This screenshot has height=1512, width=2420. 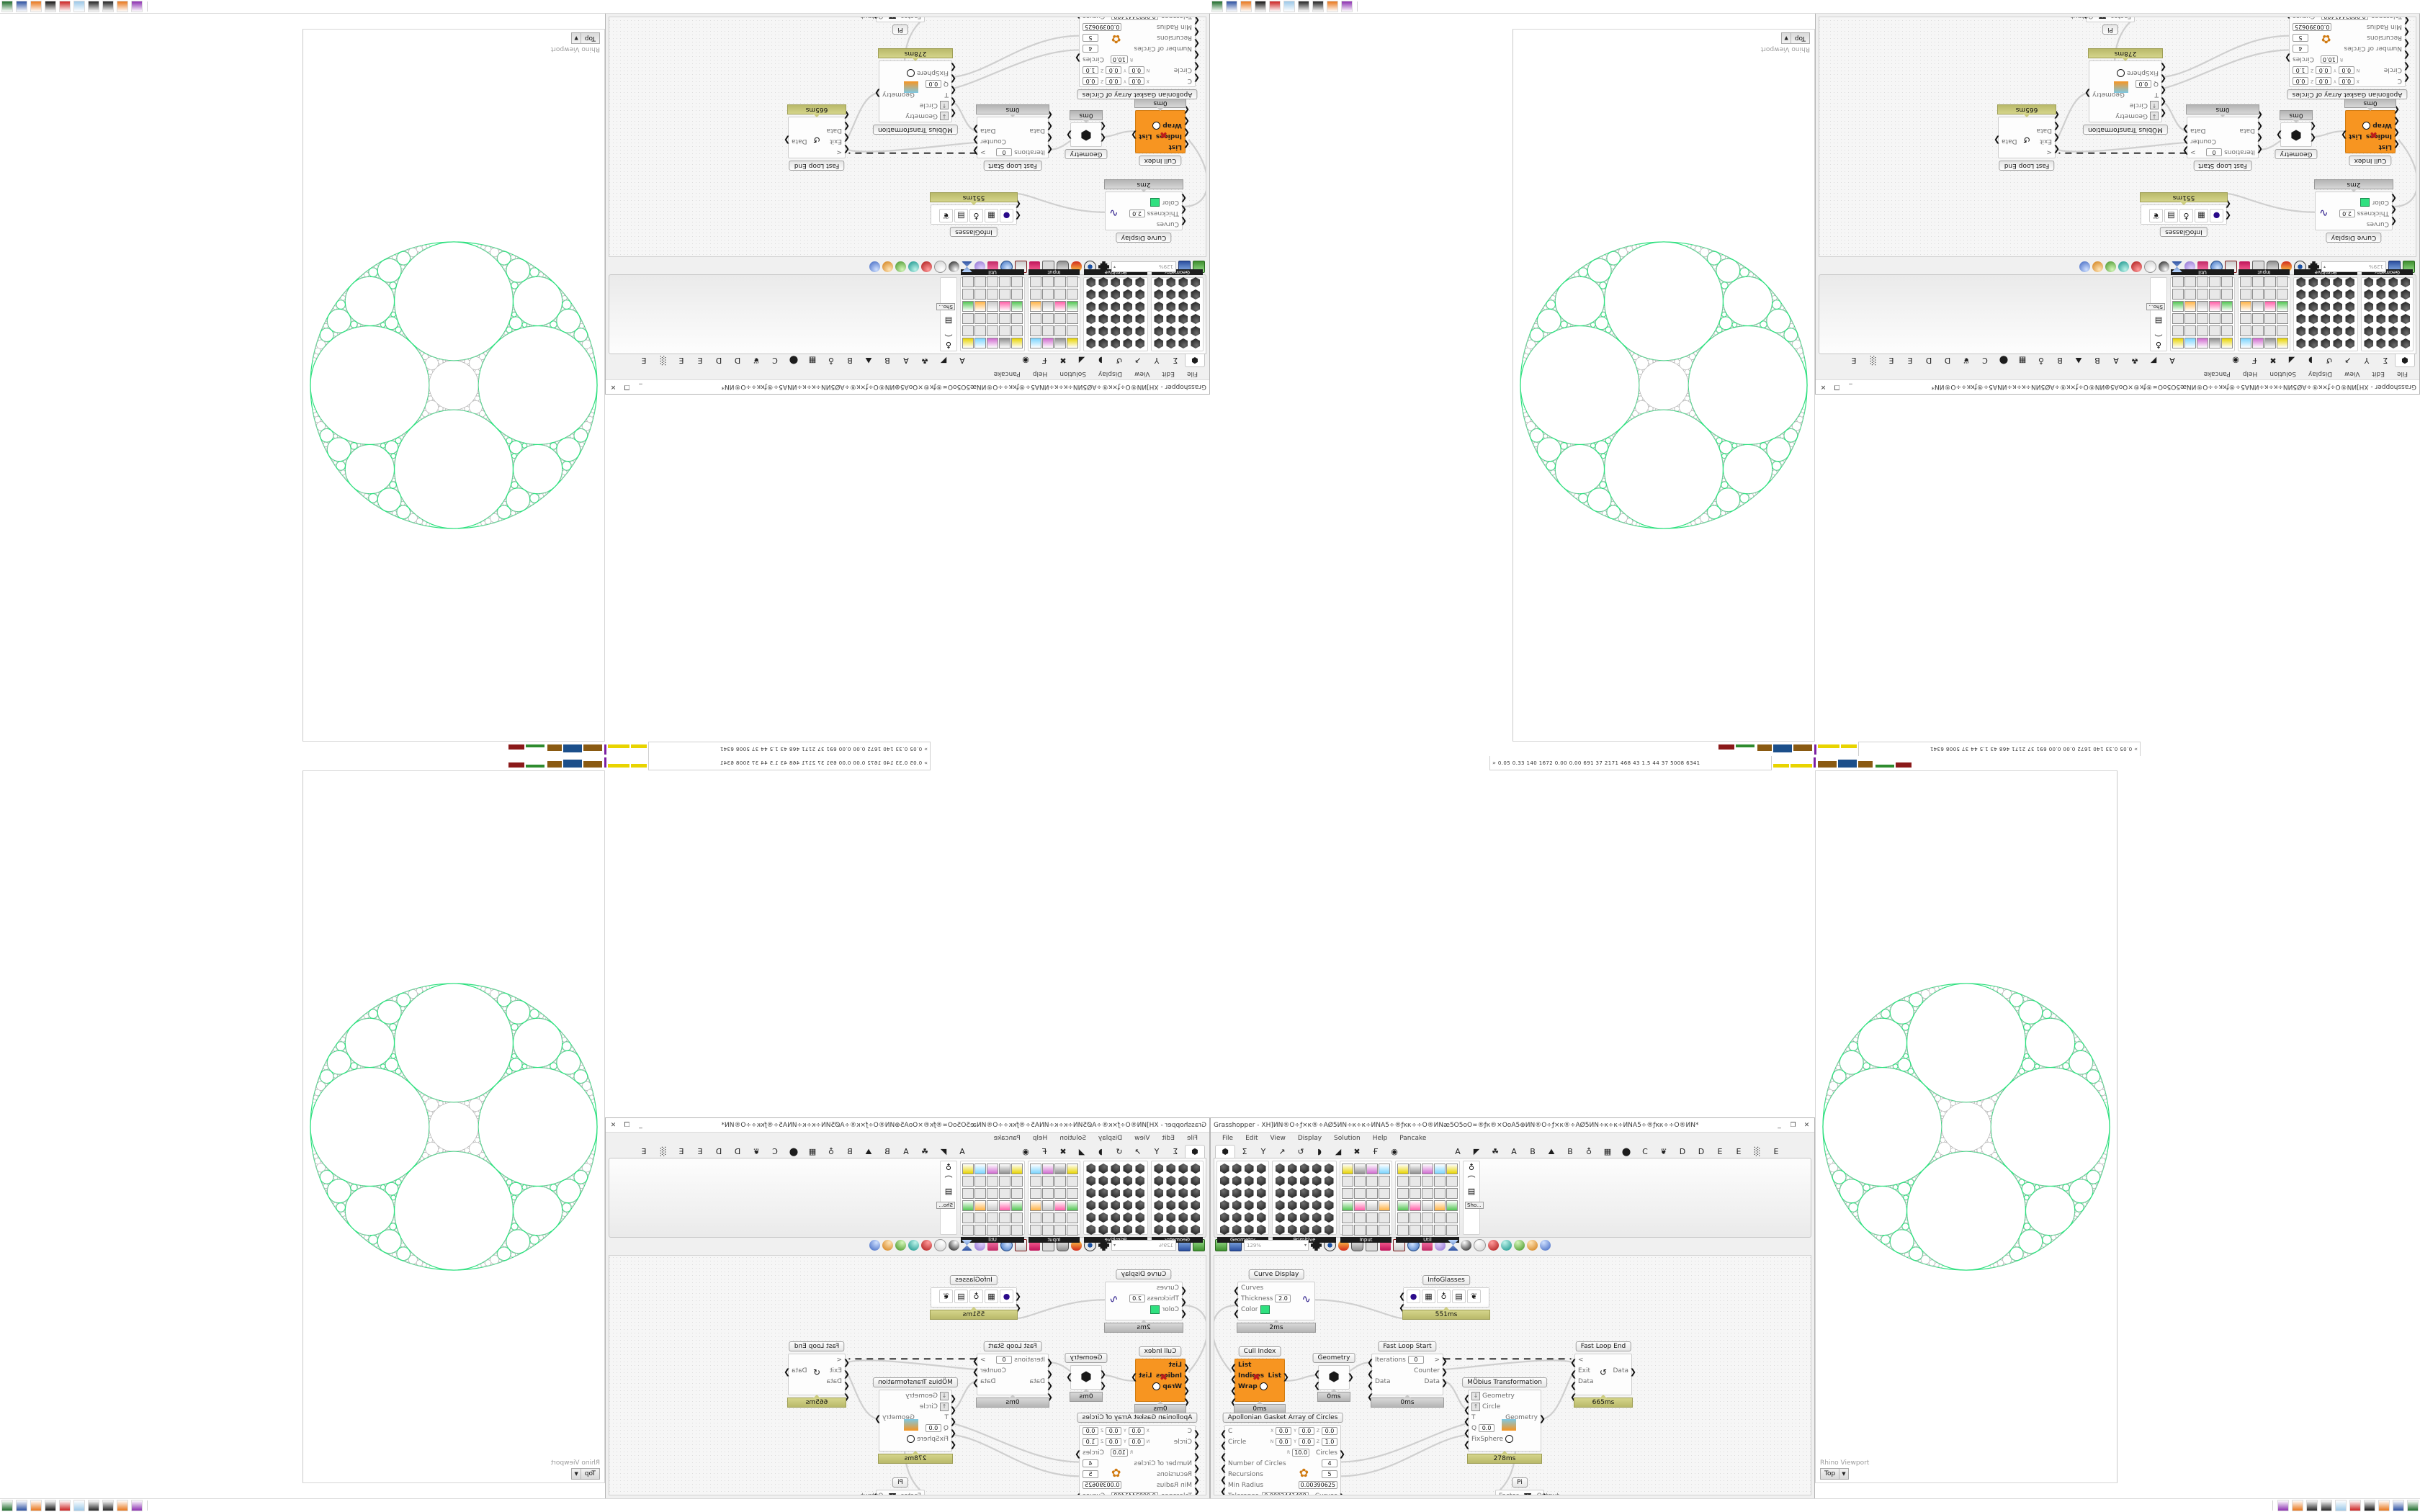 What do you see at coordinates (1683, 1151) in the screenshot?
I see `ribbon-addon-d1-tab: D` at bounding box center [1683, 1151].